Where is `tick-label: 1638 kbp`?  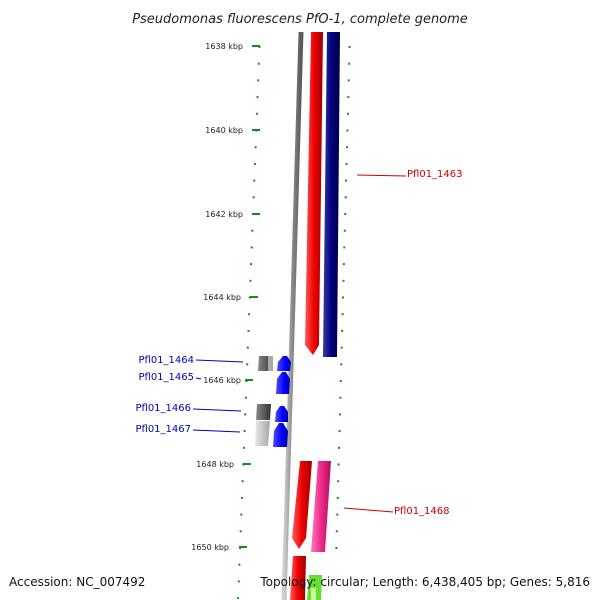
tick-label: 1638 kbp is located at coordinates (224, 46).